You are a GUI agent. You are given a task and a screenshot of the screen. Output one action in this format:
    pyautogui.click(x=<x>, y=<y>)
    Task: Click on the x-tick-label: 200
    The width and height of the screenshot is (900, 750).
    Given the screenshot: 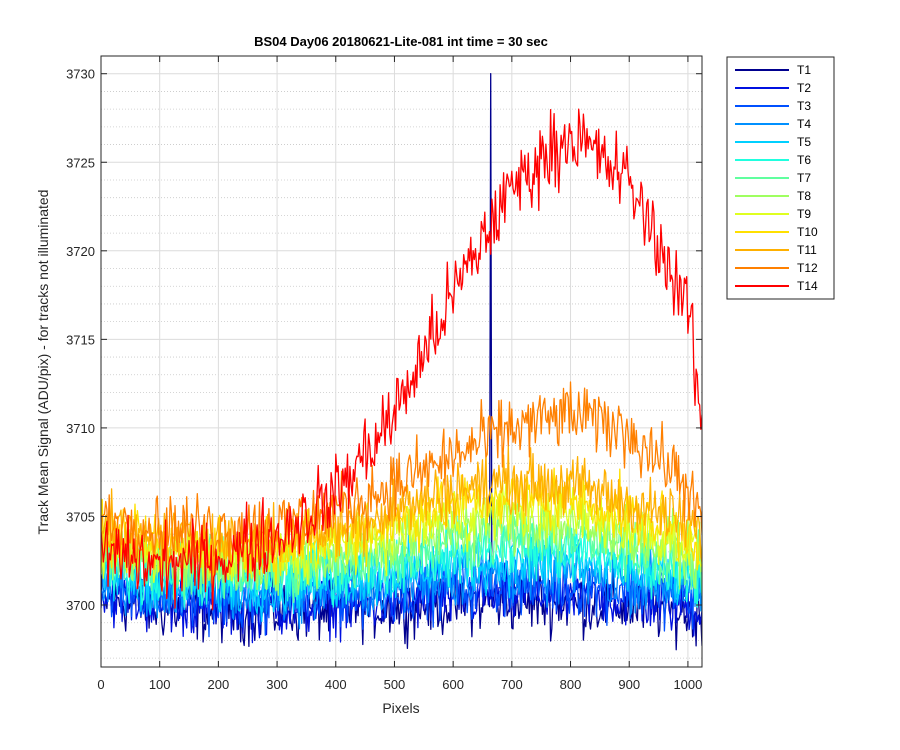 What is the action you would take?
    pyautogui.click(x=219, y=684)
    